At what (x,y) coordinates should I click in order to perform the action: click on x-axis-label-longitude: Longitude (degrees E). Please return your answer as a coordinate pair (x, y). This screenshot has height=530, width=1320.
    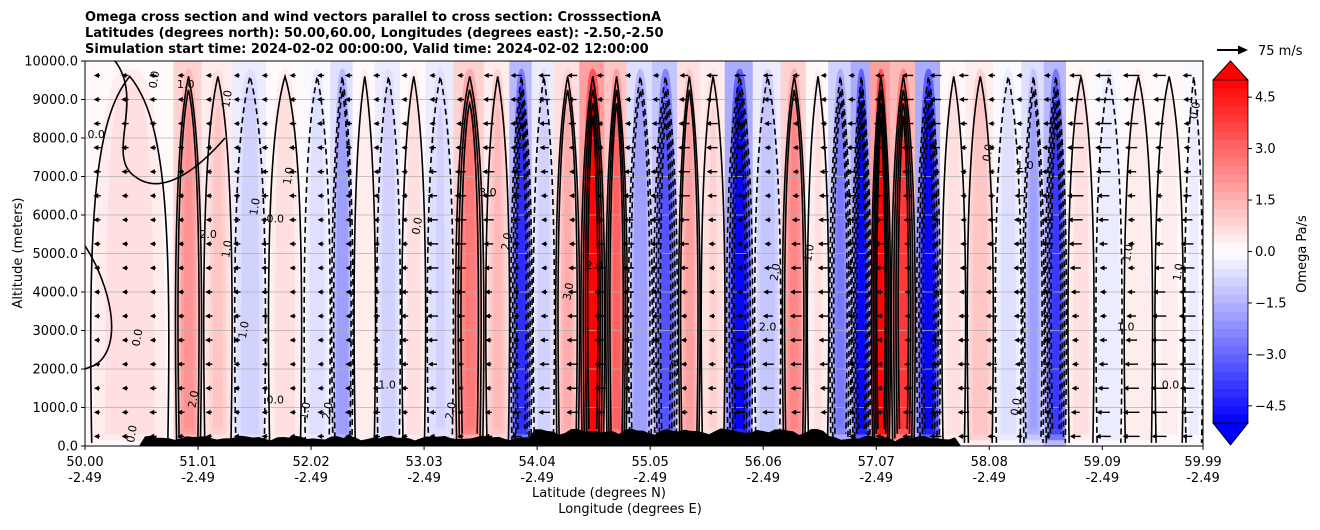
    Looking at the image, I should click on (630, 509).